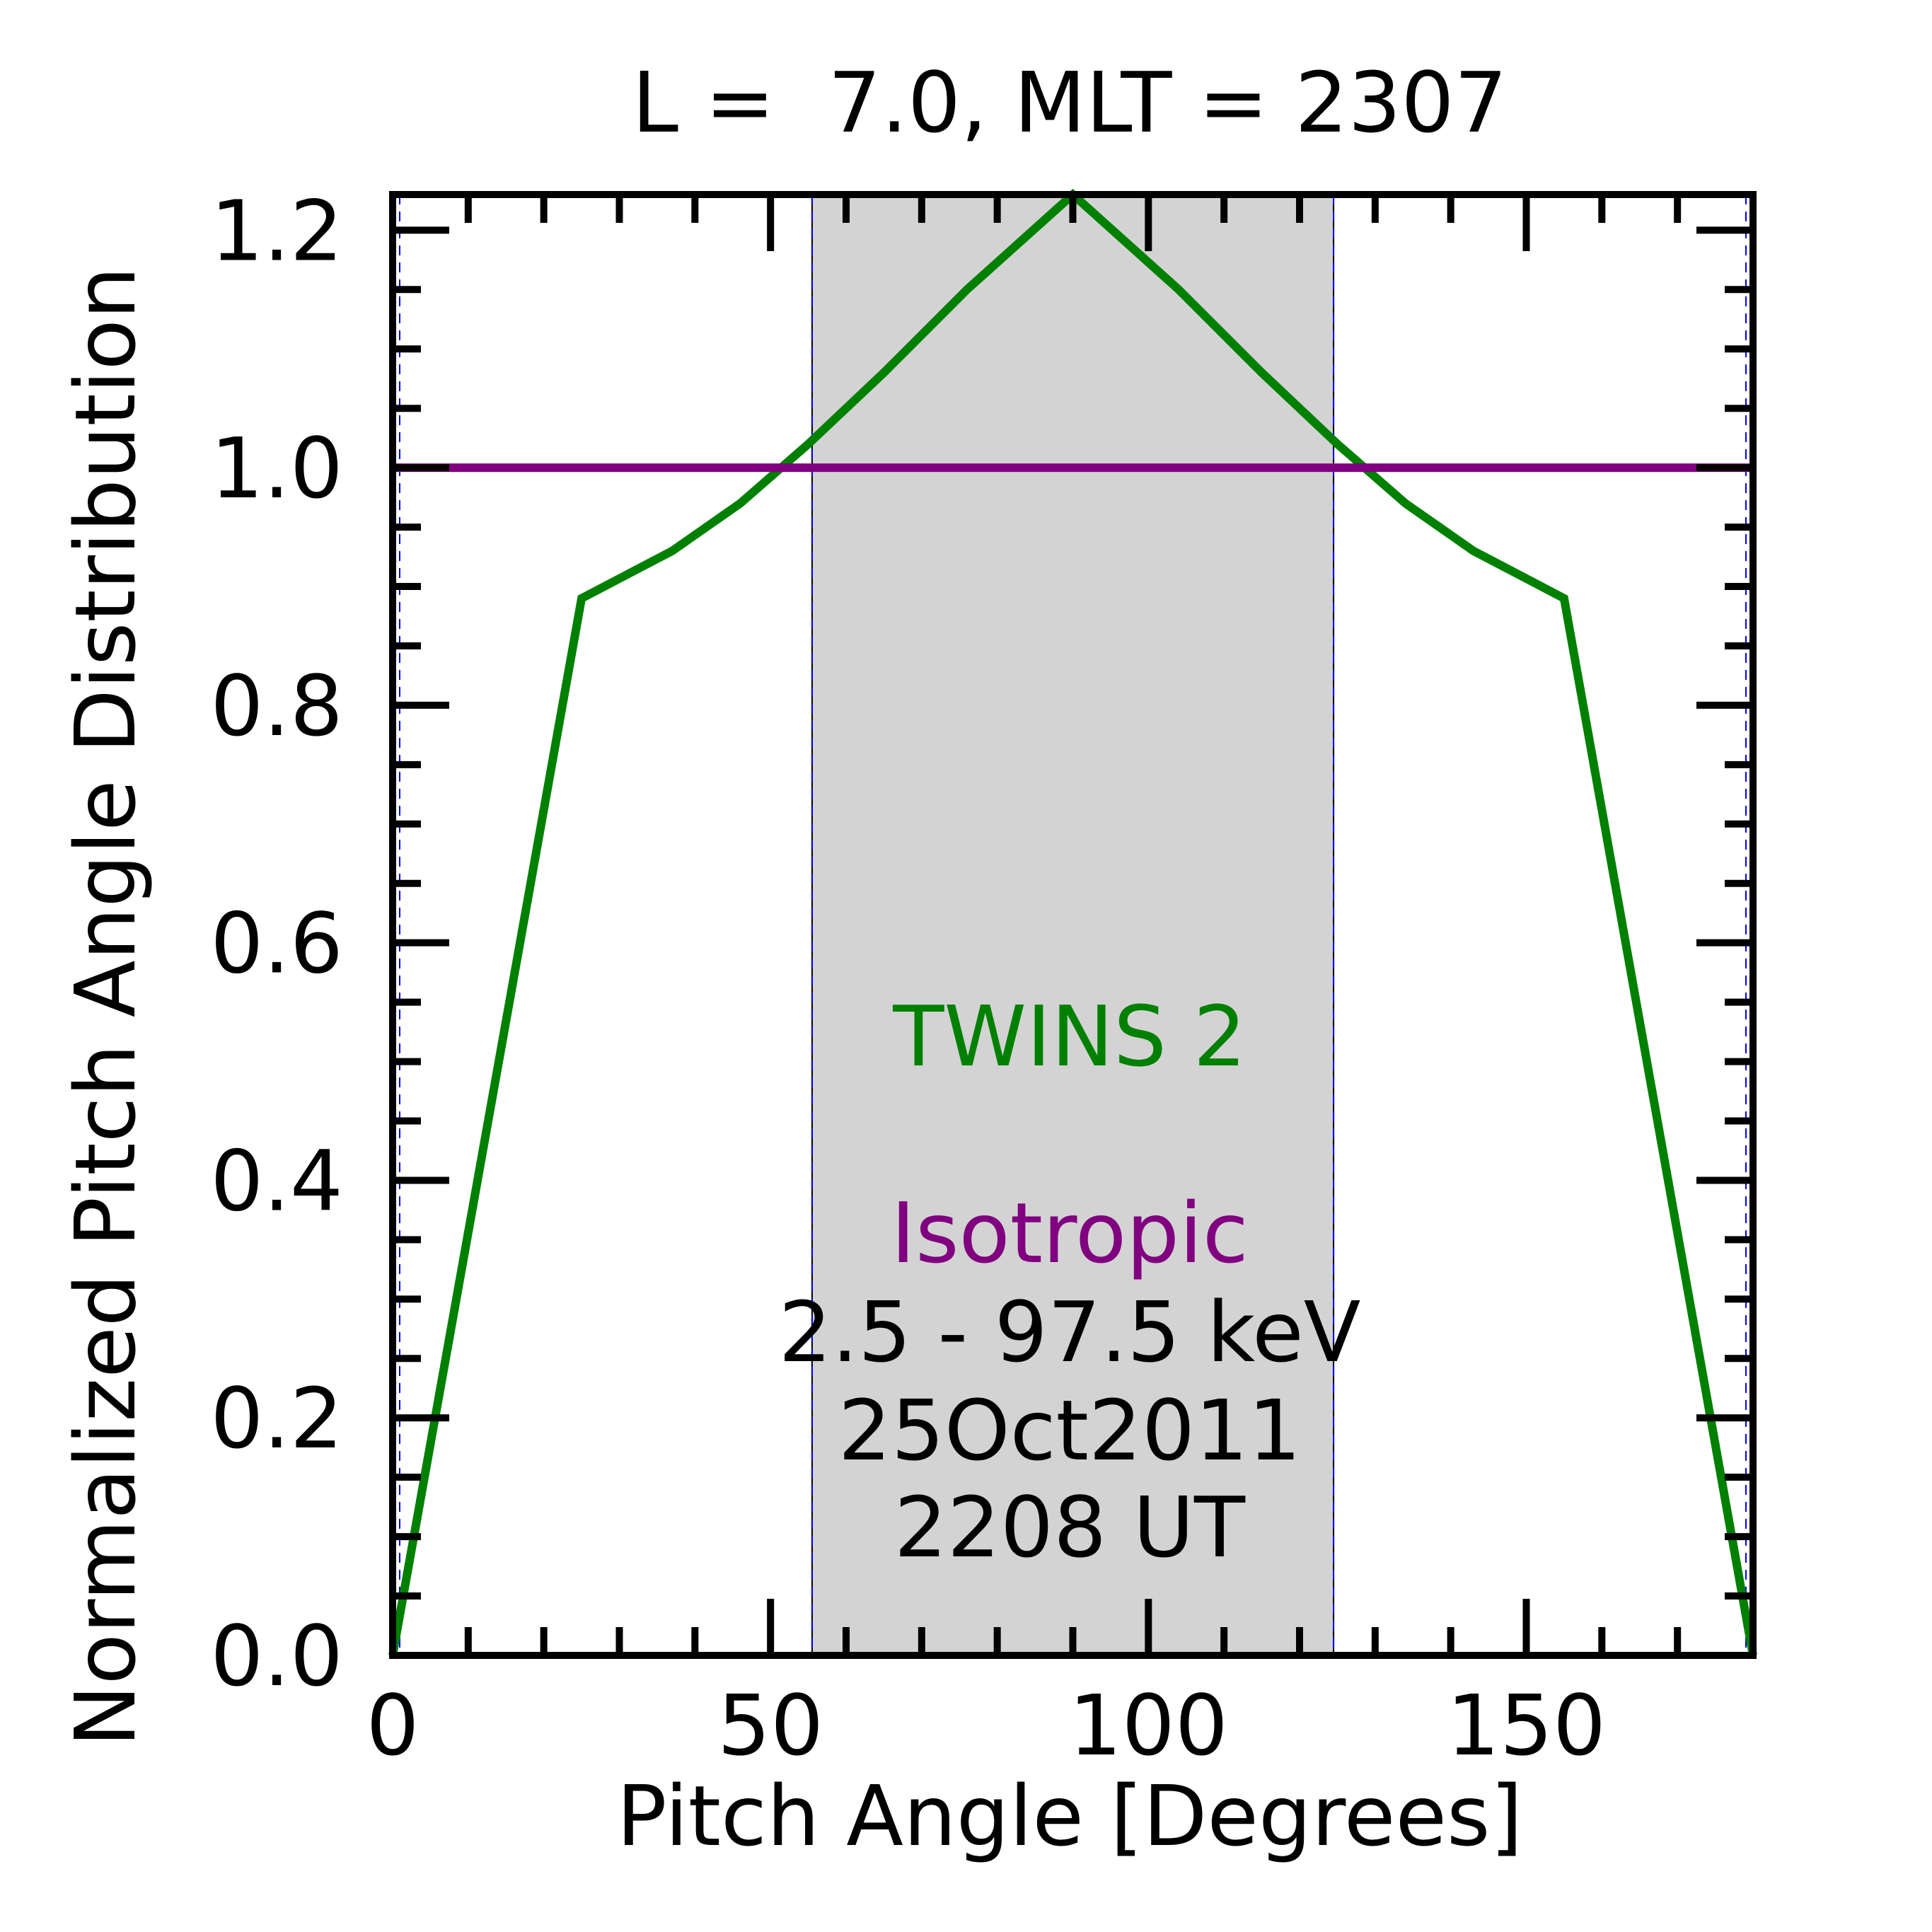 This screenshot has height=1932, width=1932. I want to click on annotation-time: 2208 UT, so click(1070, 1527).